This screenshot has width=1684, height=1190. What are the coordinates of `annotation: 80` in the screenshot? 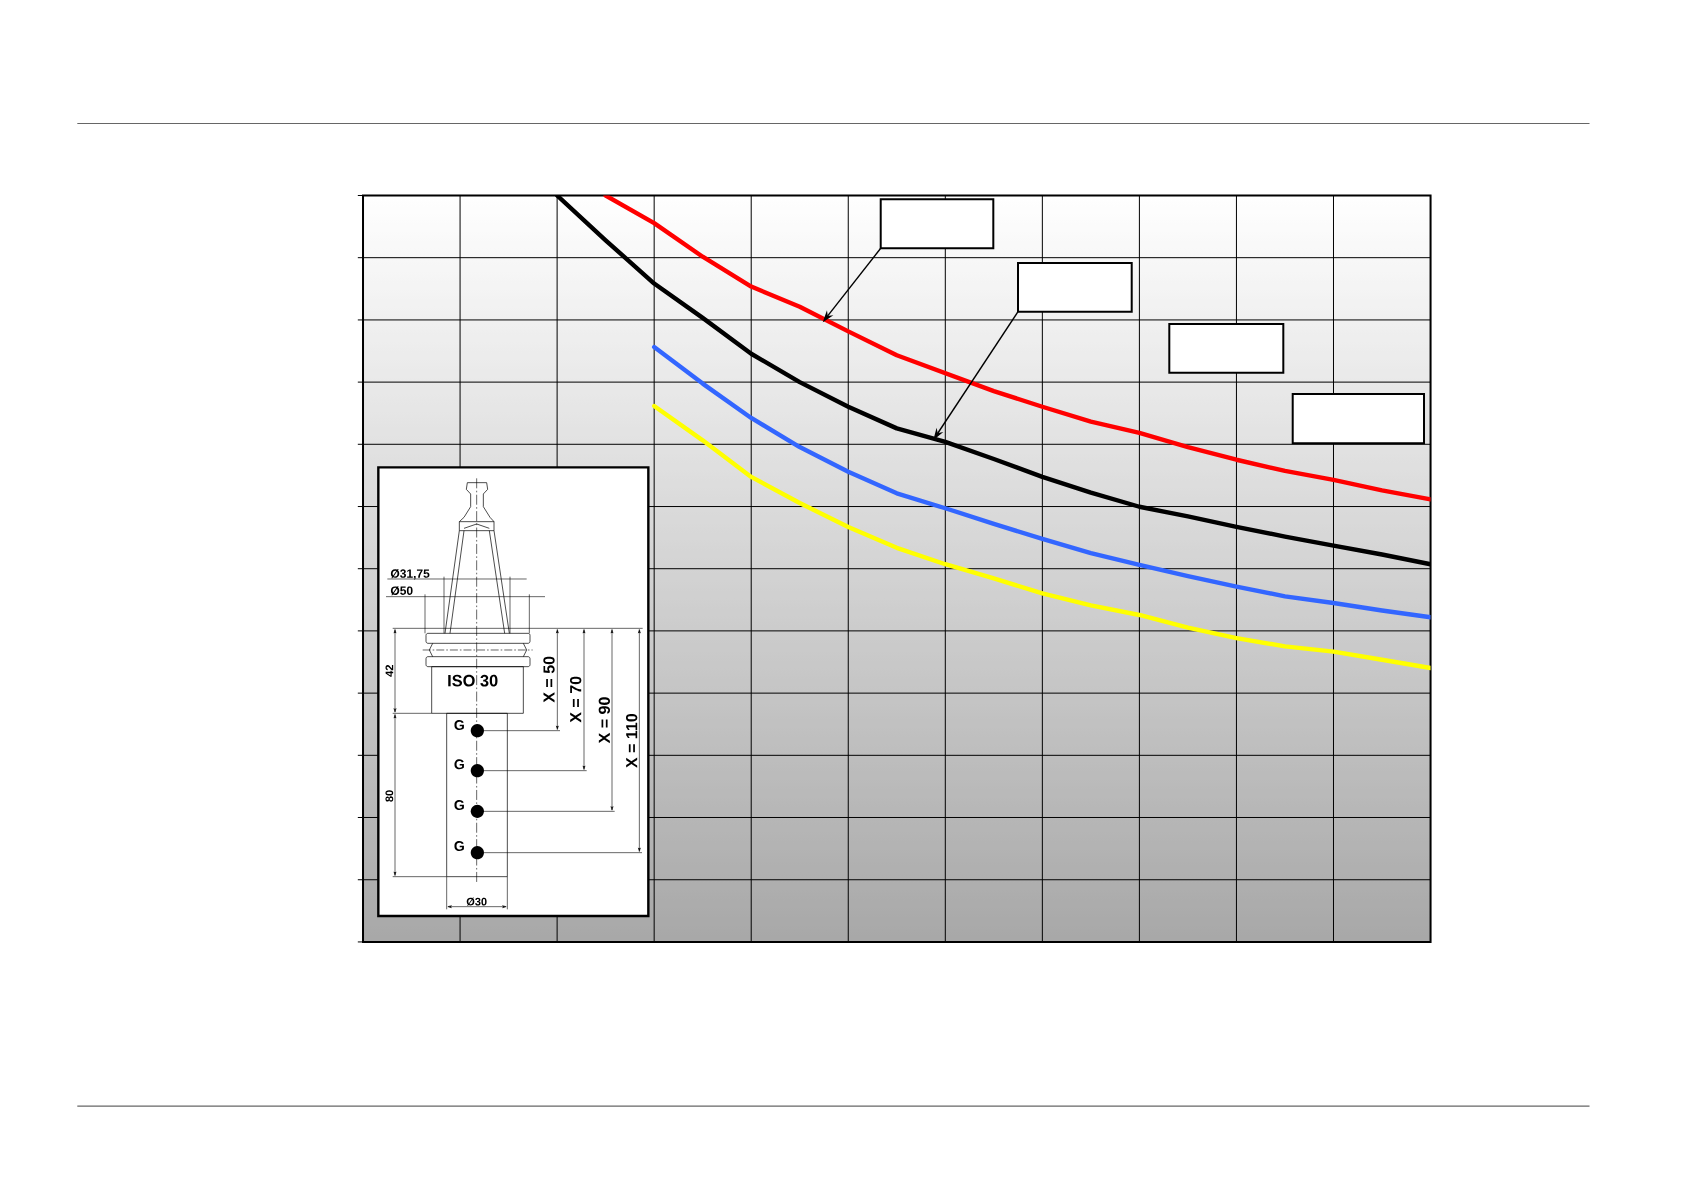 It's located at (389, 796).